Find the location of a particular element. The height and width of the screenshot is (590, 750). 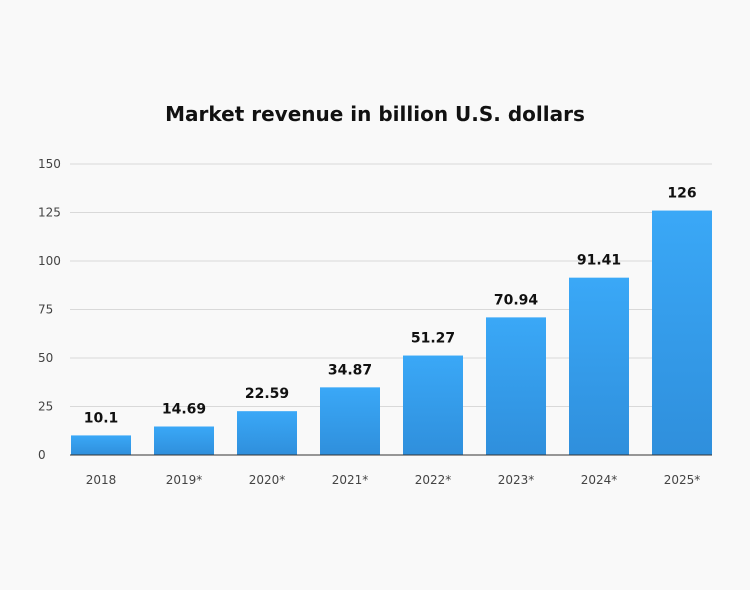

bar-2018 is located at coordinates (101, 445).